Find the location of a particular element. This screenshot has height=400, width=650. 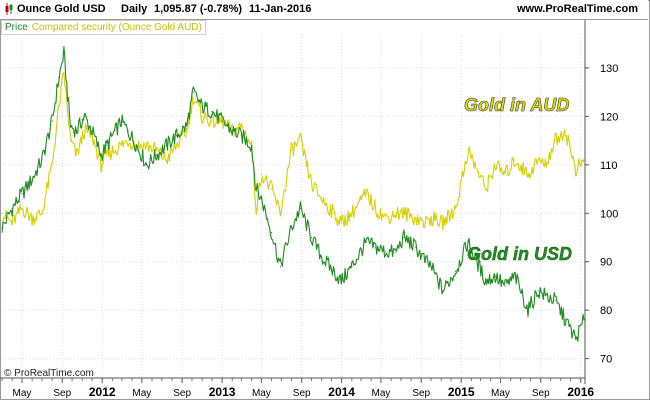

x-tick-label: 2016 is located at coordinates (580, 392).